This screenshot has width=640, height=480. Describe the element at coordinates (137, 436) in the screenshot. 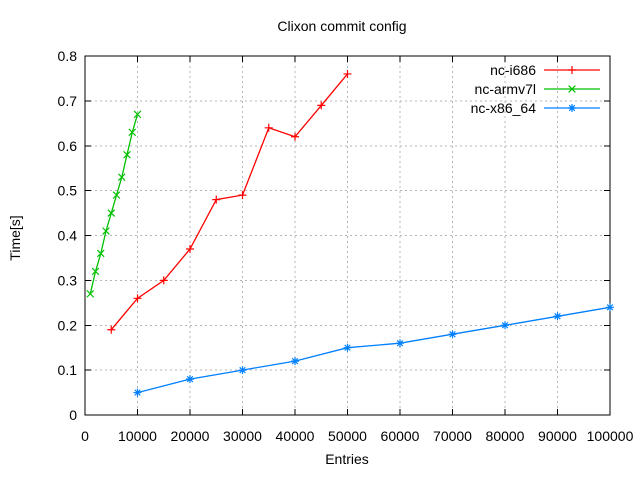

I see `x-tick-label: 10000` at that location.